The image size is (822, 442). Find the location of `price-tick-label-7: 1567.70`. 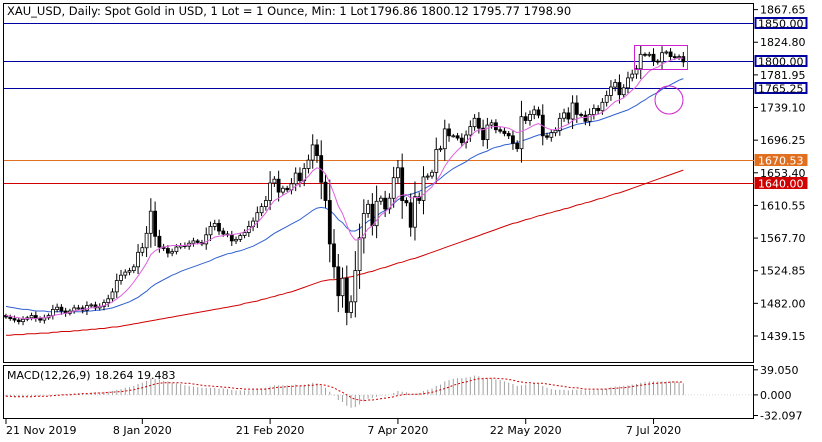

price-tick-label-7: 1567.70 is located at coordinates (783, 238).